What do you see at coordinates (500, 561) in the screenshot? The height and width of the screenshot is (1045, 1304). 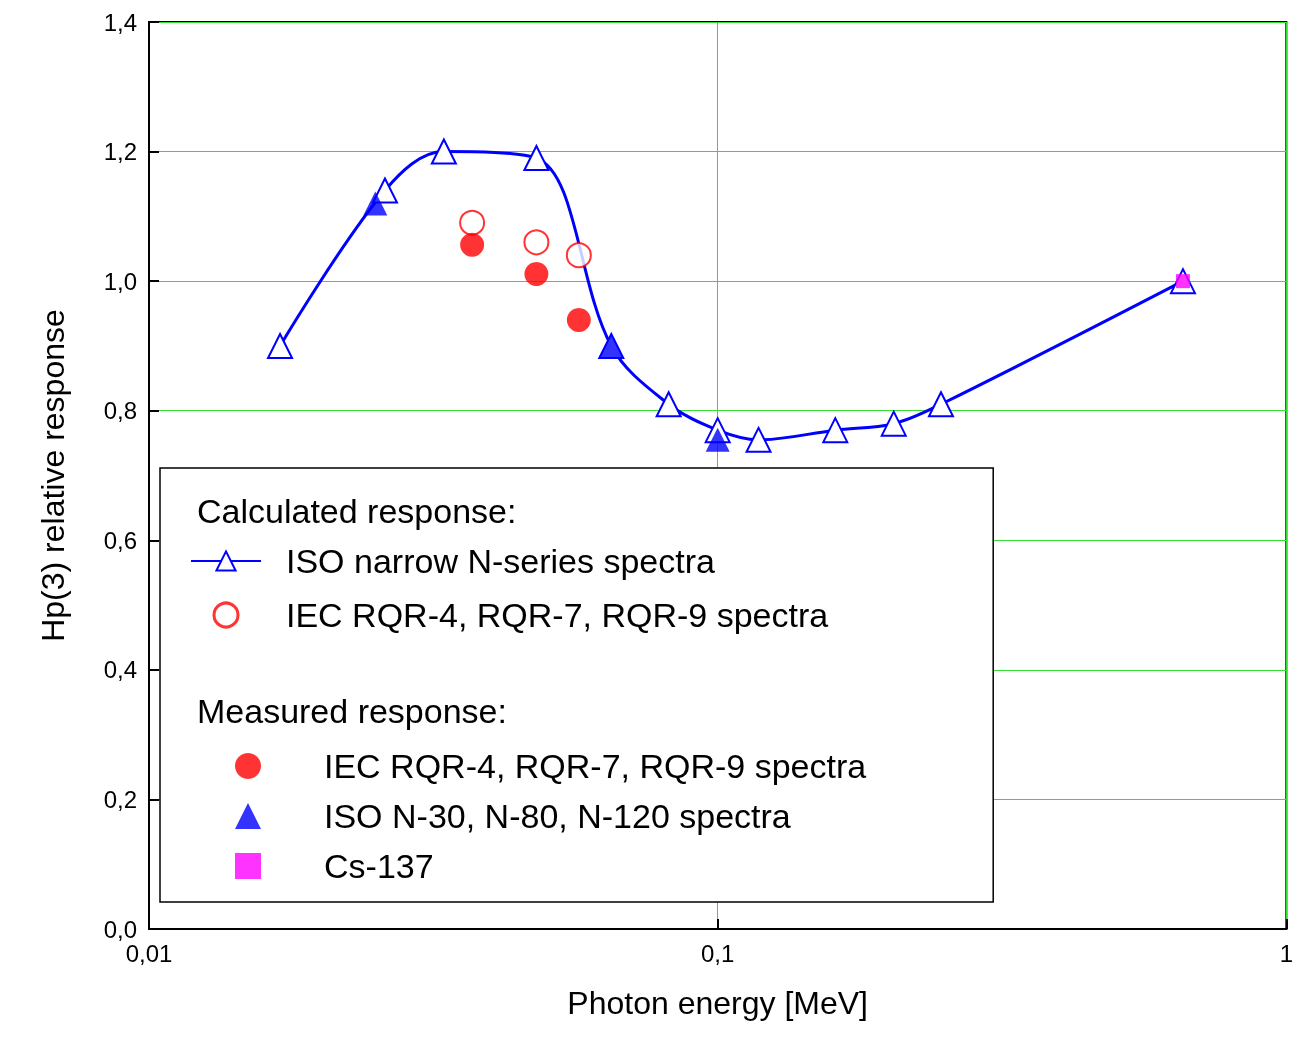 I see `legend-label: ISO narrow N-series spectra` at bounding box center [500, 561].